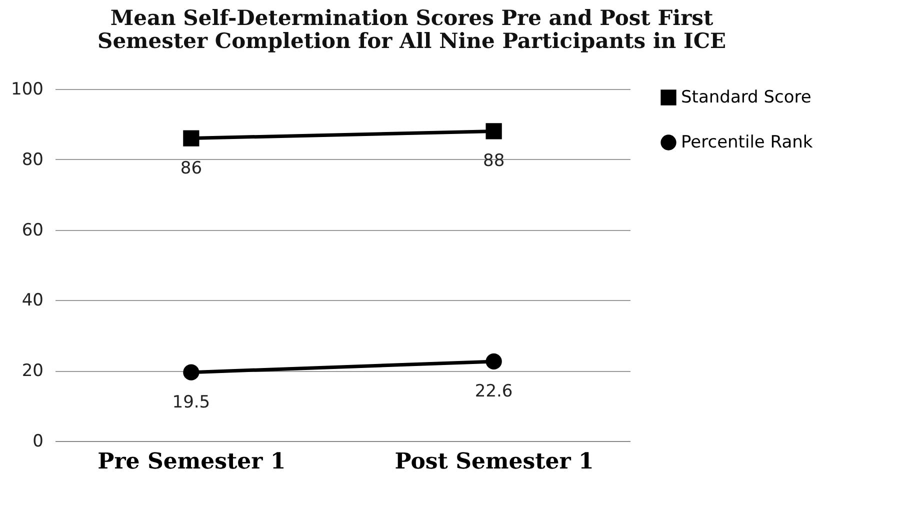 The width and height of the screenshot is (912, 529). I want to click on legend-label: Percentile Rank, so click(747, 142).